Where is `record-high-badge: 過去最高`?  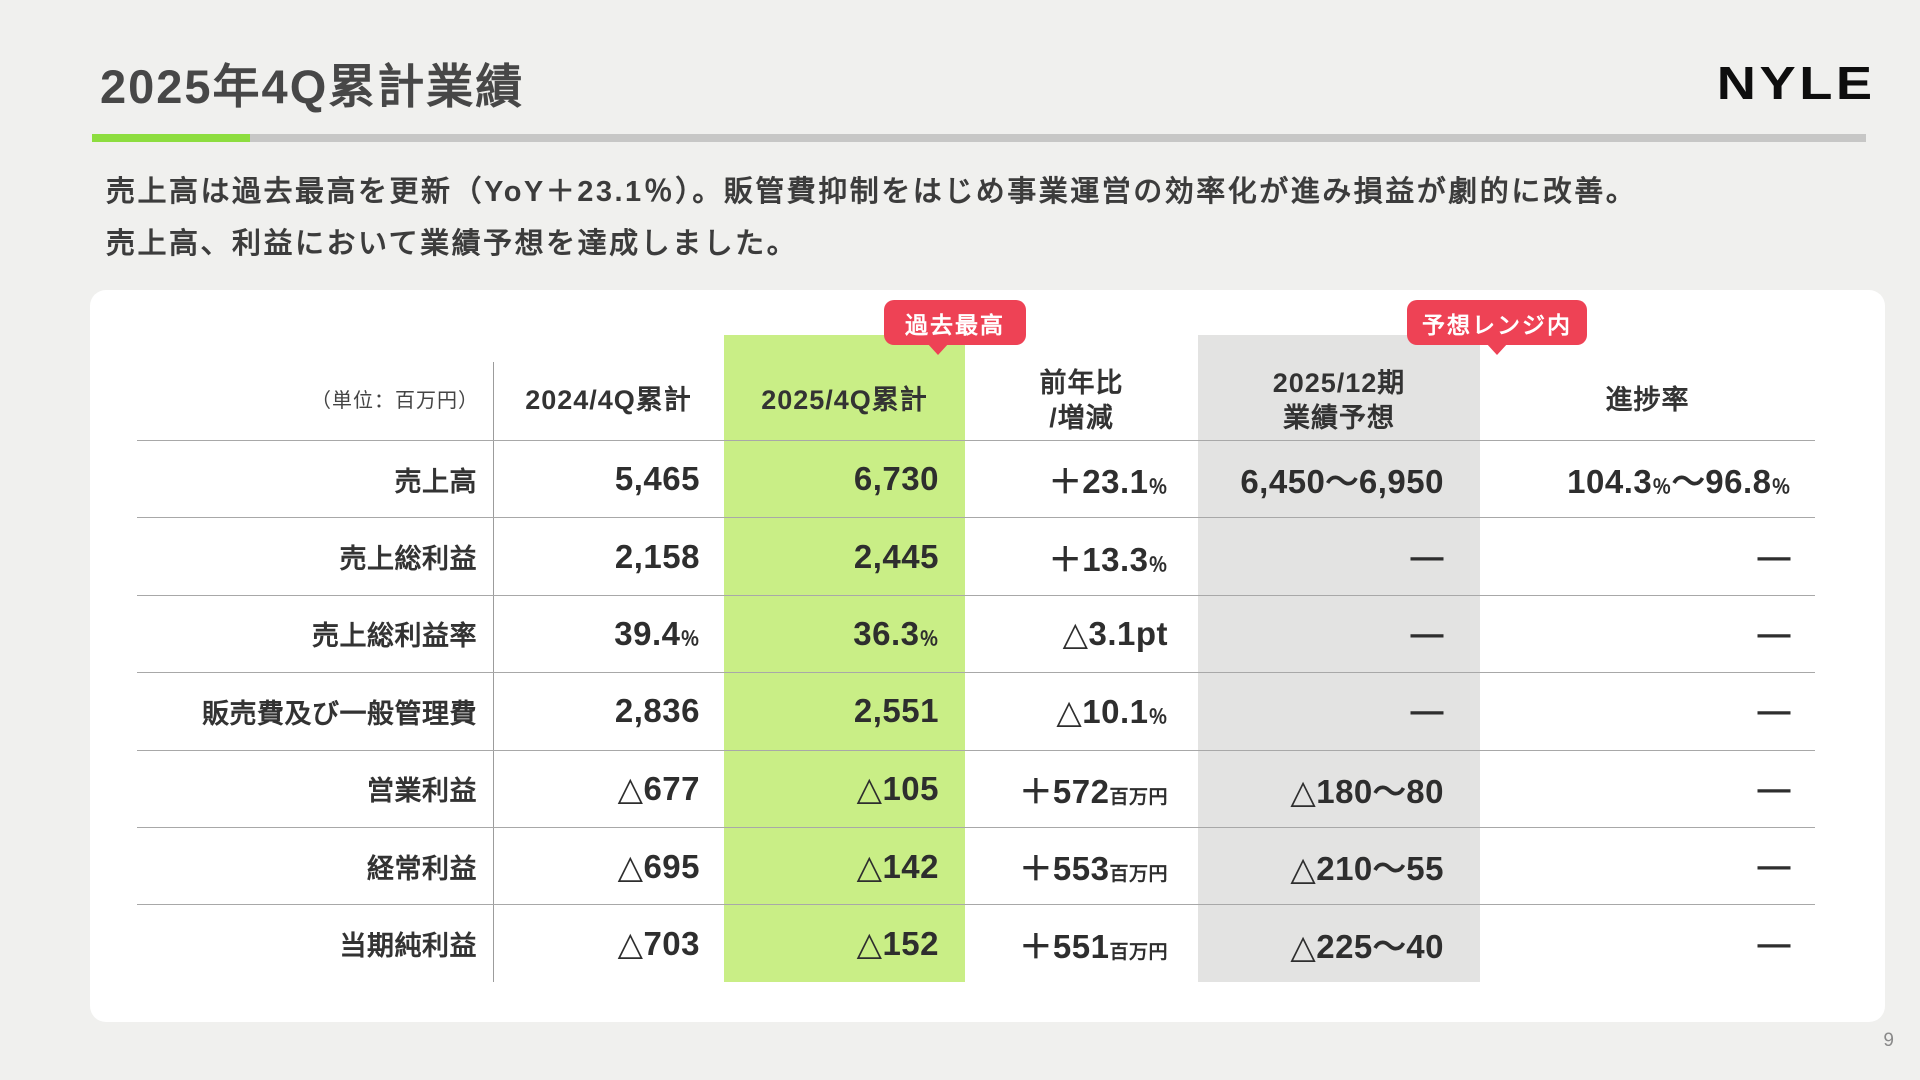
record-high-badge: 過去最高 is located at coordinates (955, 327).